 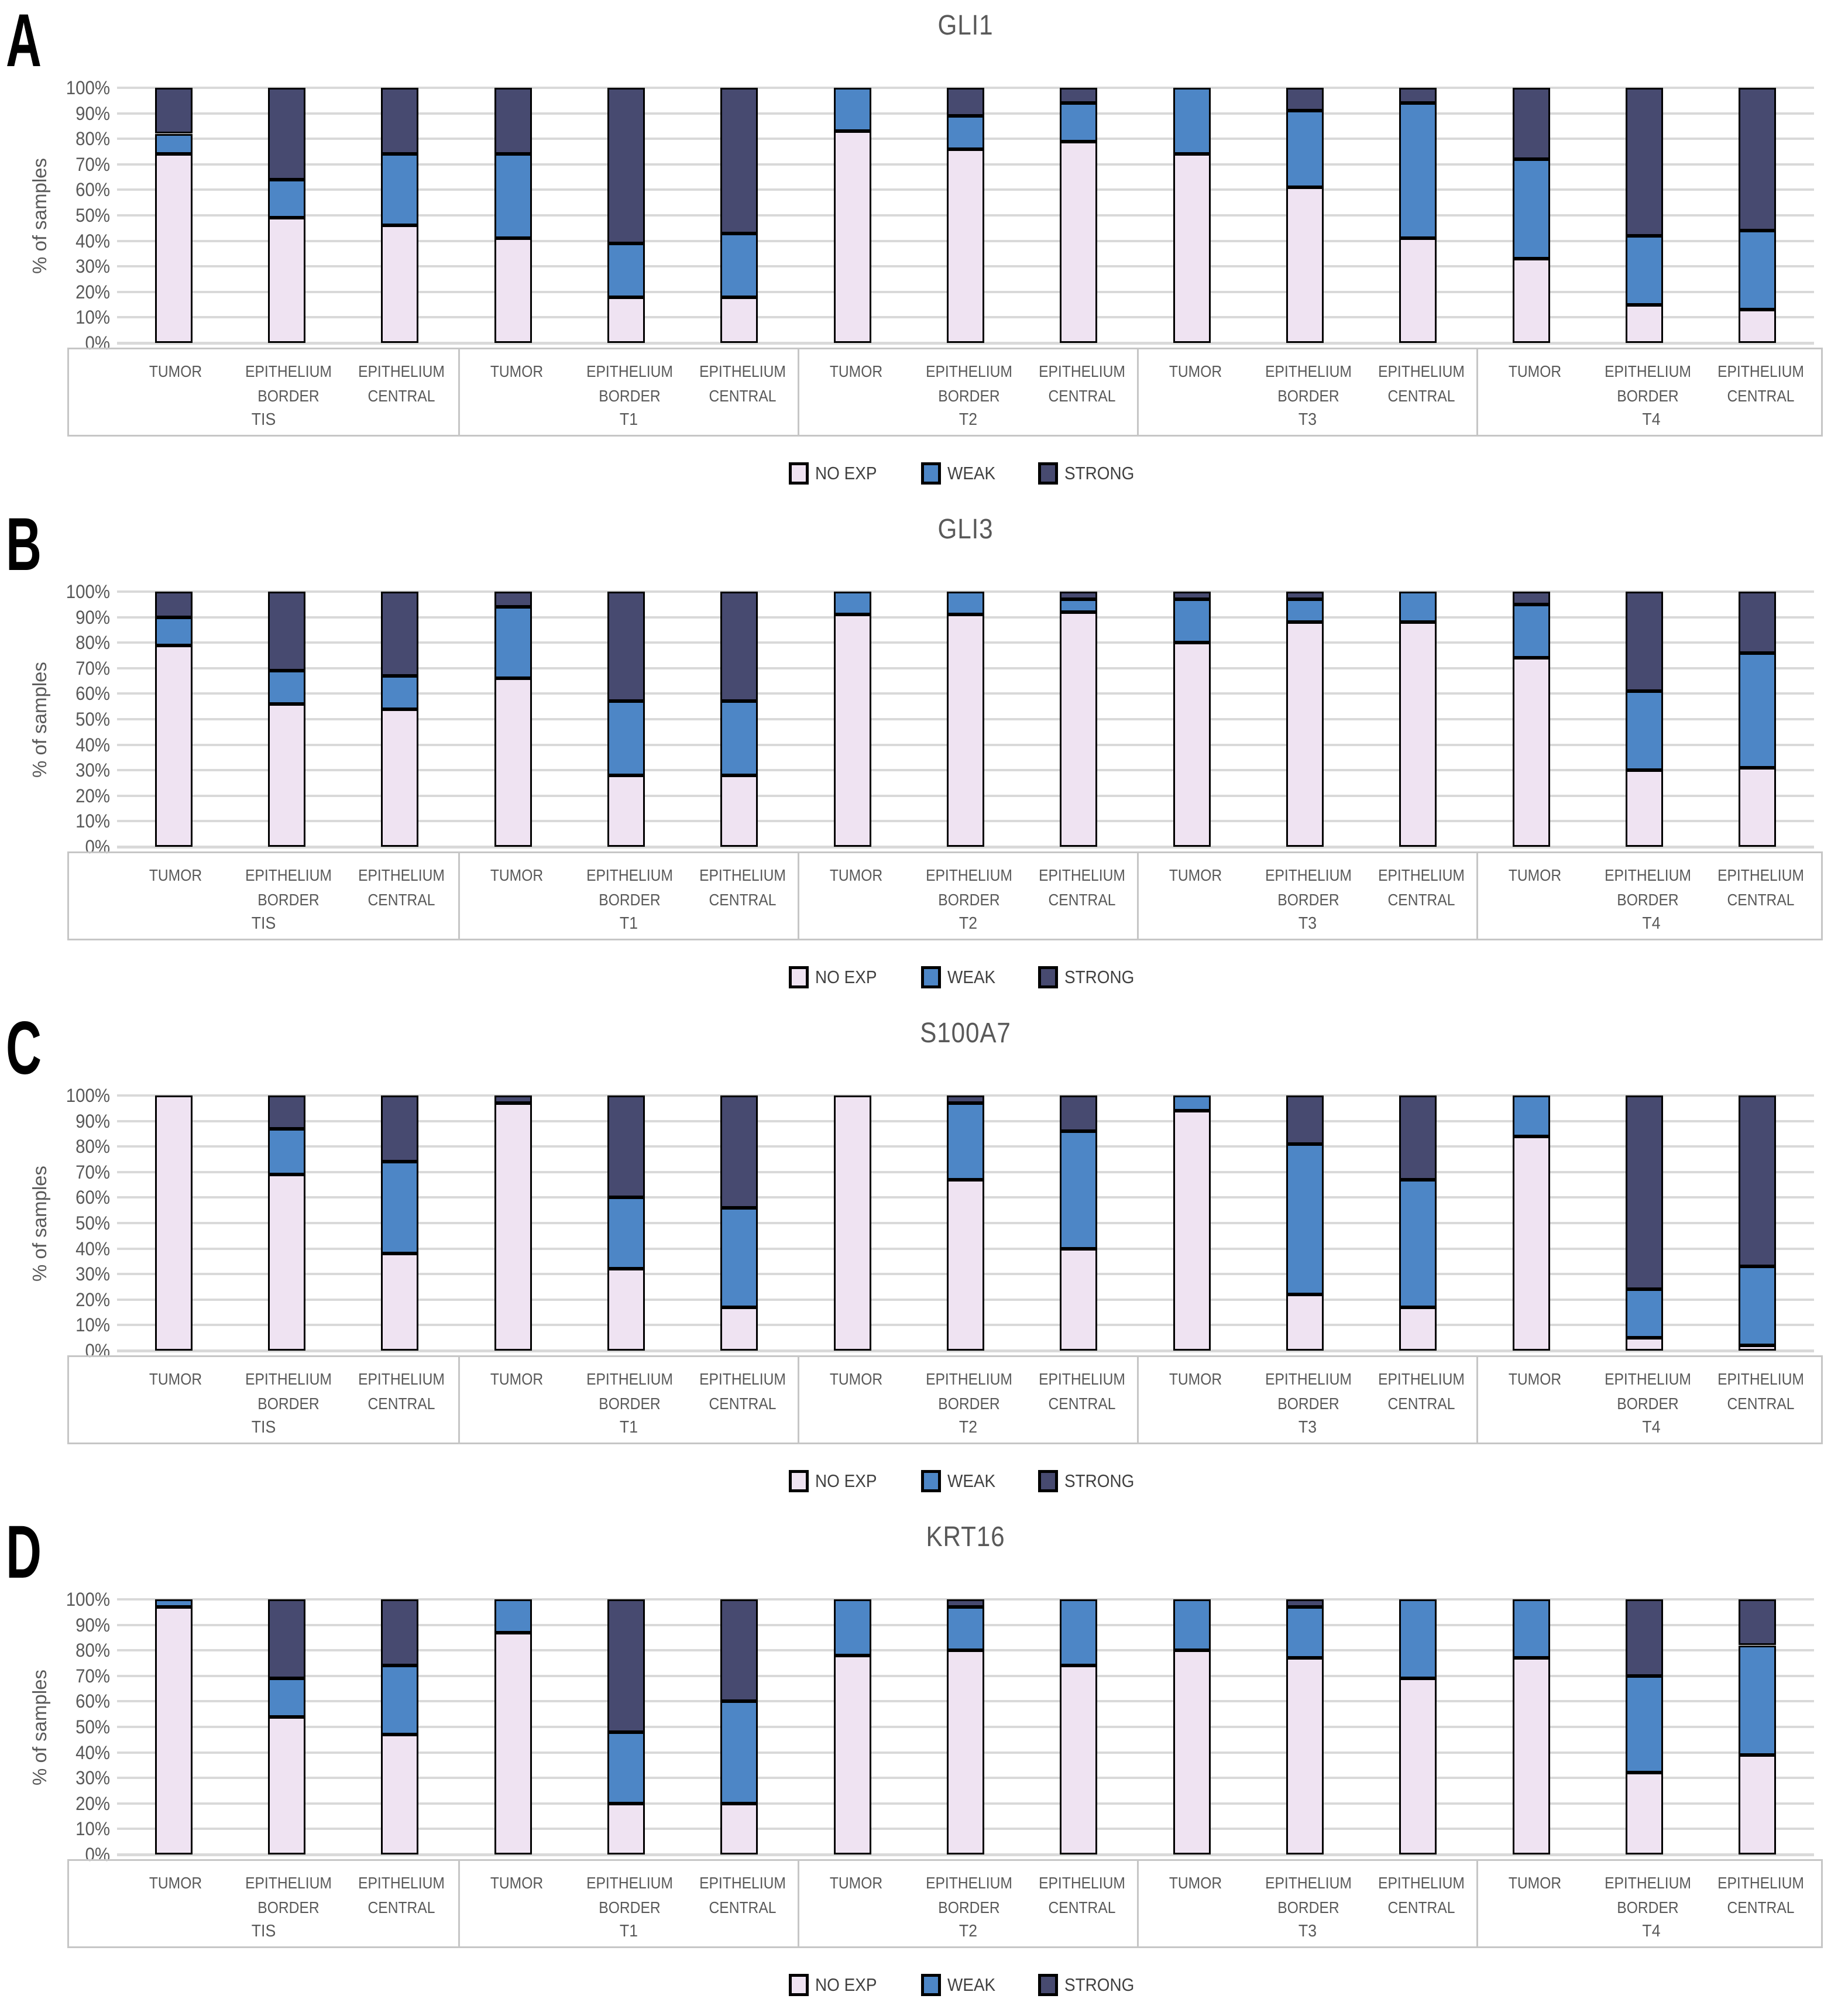 What do you see at coordinates (967, 896) in the screenshot?
I see `group-cell-t2: T2 TUMOR EPITHELIUM BORDER EPITHELIUM CENTRAL` at bounding box center [967, 896].